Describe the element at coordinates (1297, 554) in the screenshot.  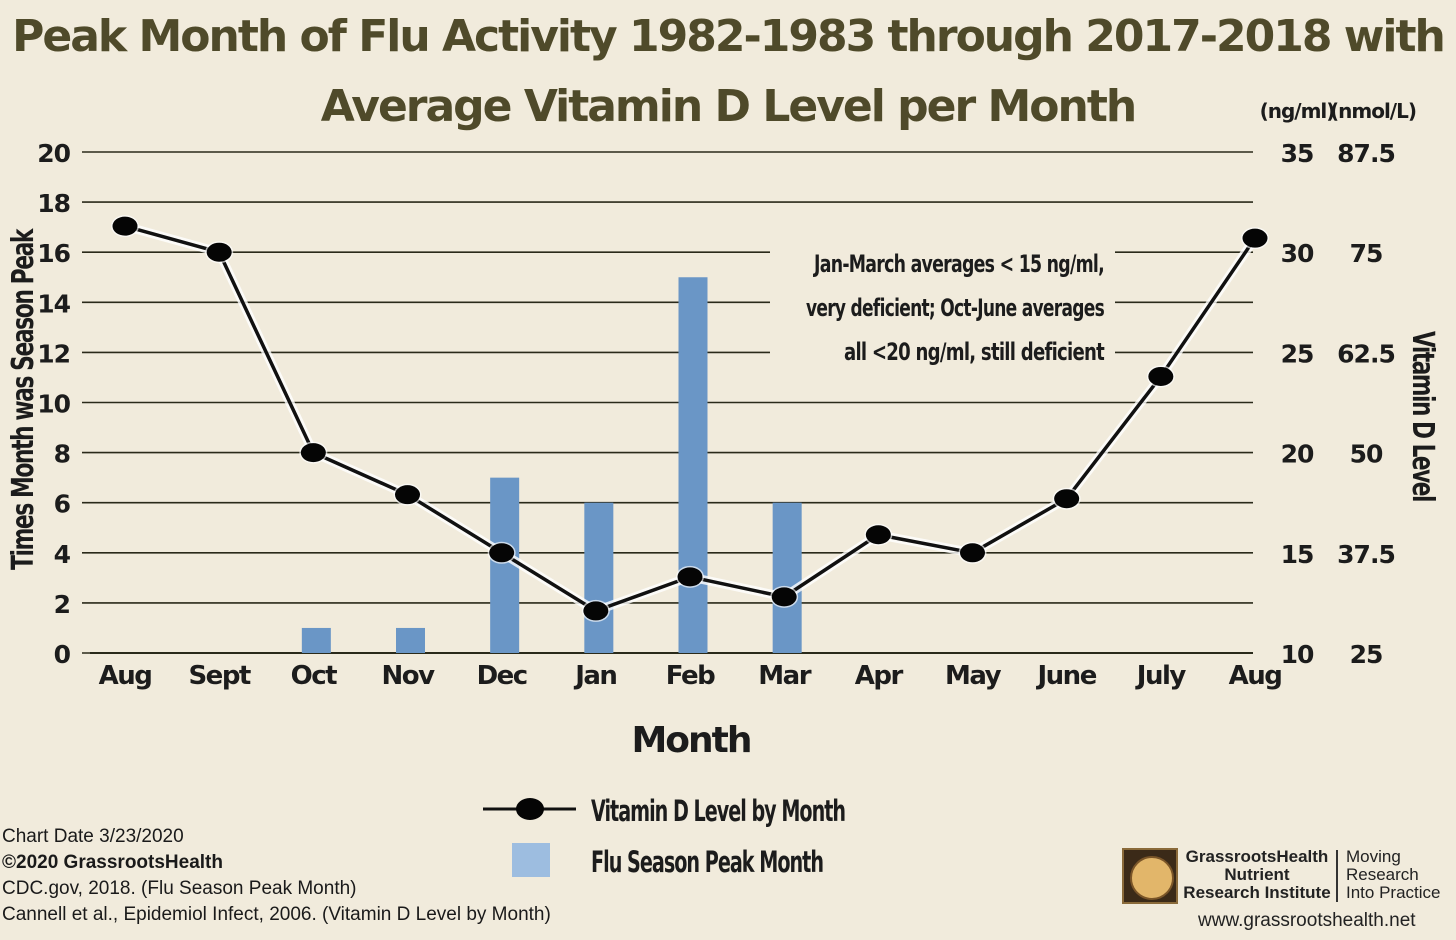
I see `right-tick-ngml: 15` at that location.